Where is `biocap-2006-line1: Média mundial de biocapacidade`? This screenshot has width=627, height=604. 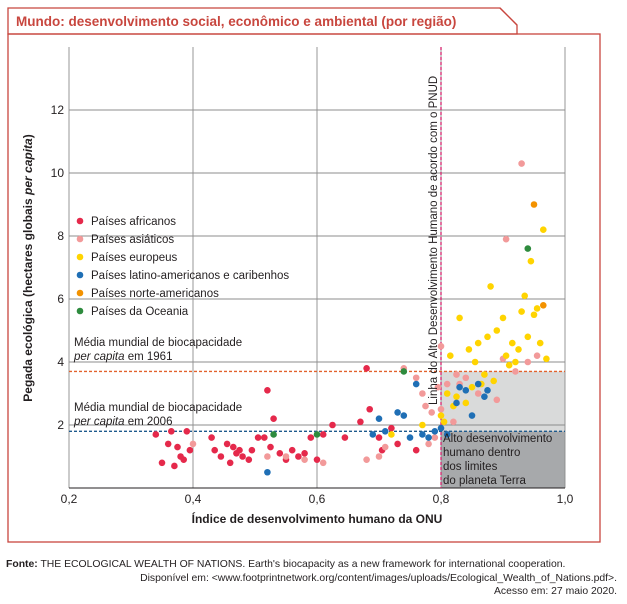 biocap-2006-line1: Média mundial de biocapacidade is located at coordinates (158, 408).